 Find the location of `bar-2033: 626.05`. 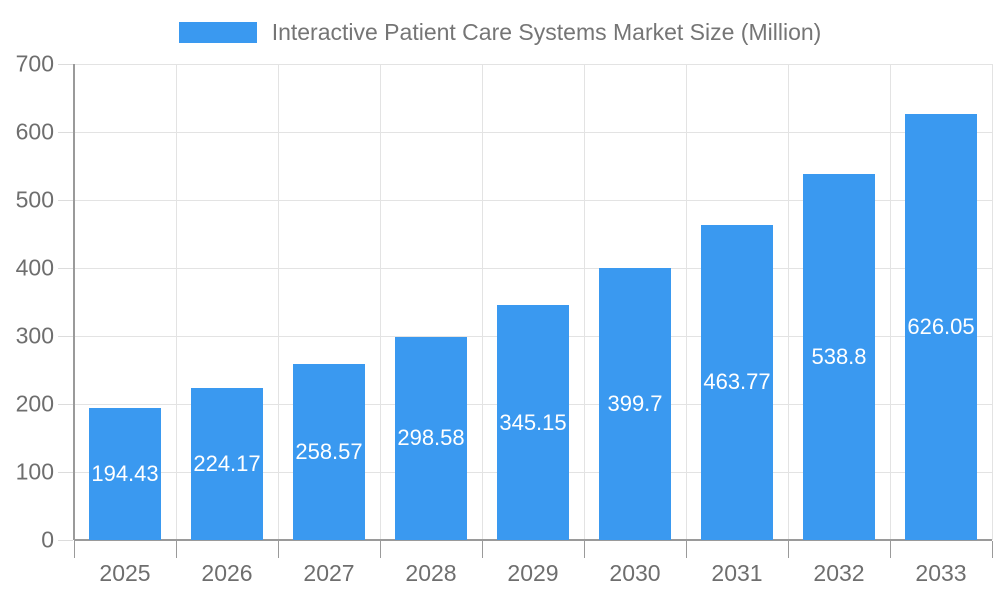

bar-2033: 626.05 is located at coordinates (941, 327).